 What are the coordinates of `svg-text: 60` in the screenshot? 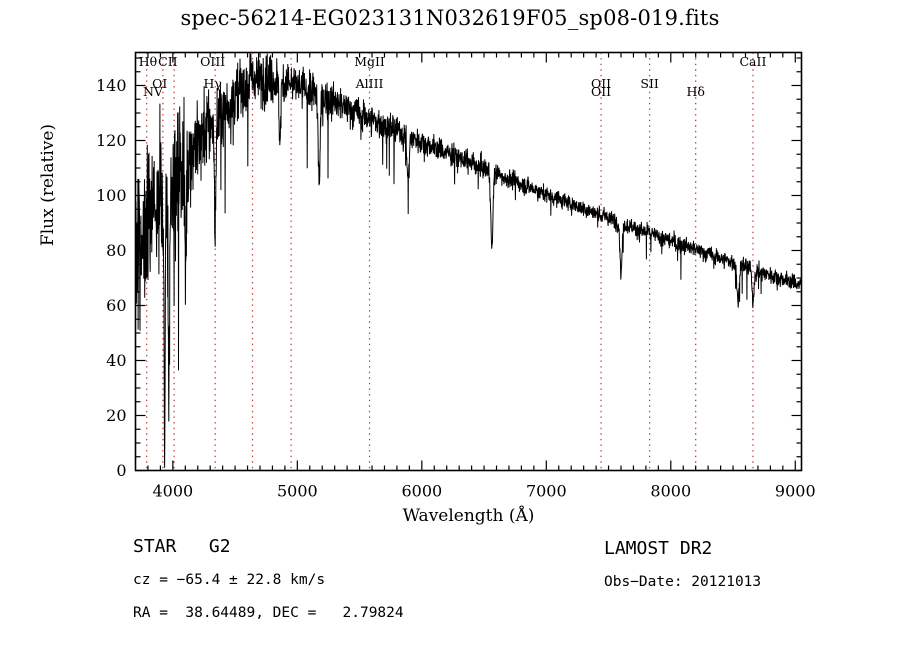 It's located at (116, 305).